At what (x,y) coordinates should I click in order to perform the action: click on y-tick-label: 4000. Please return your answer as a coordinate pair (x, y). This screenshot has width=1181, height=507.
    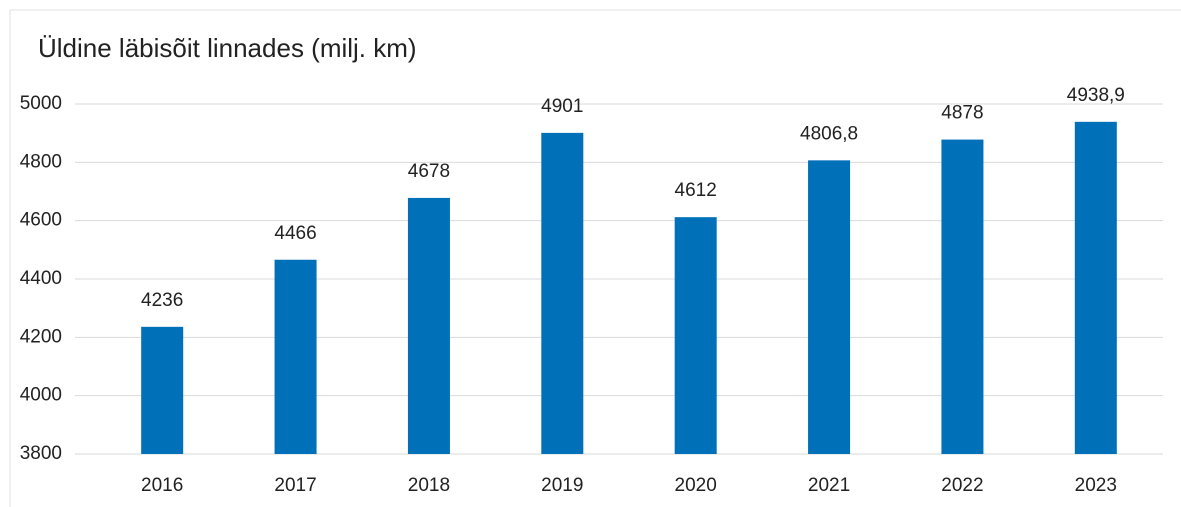
    Looking at the image, I should click on (41, 395).